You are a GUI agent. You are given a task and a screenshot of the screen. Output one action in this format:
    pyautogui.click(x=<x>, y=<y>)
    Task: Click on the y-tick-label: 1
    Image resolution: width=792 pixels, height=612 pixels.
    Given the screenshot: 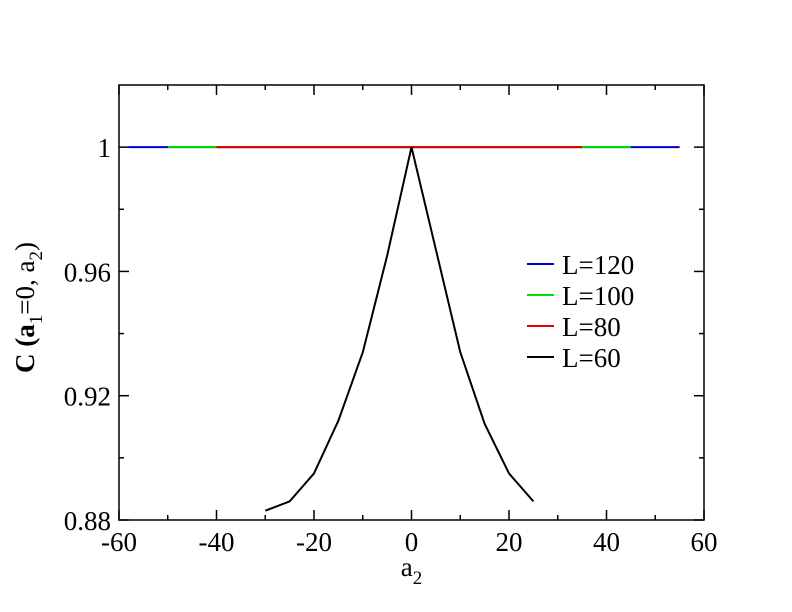 What is the action you would take?
    pyautogui.click(x=105, y=148)
    